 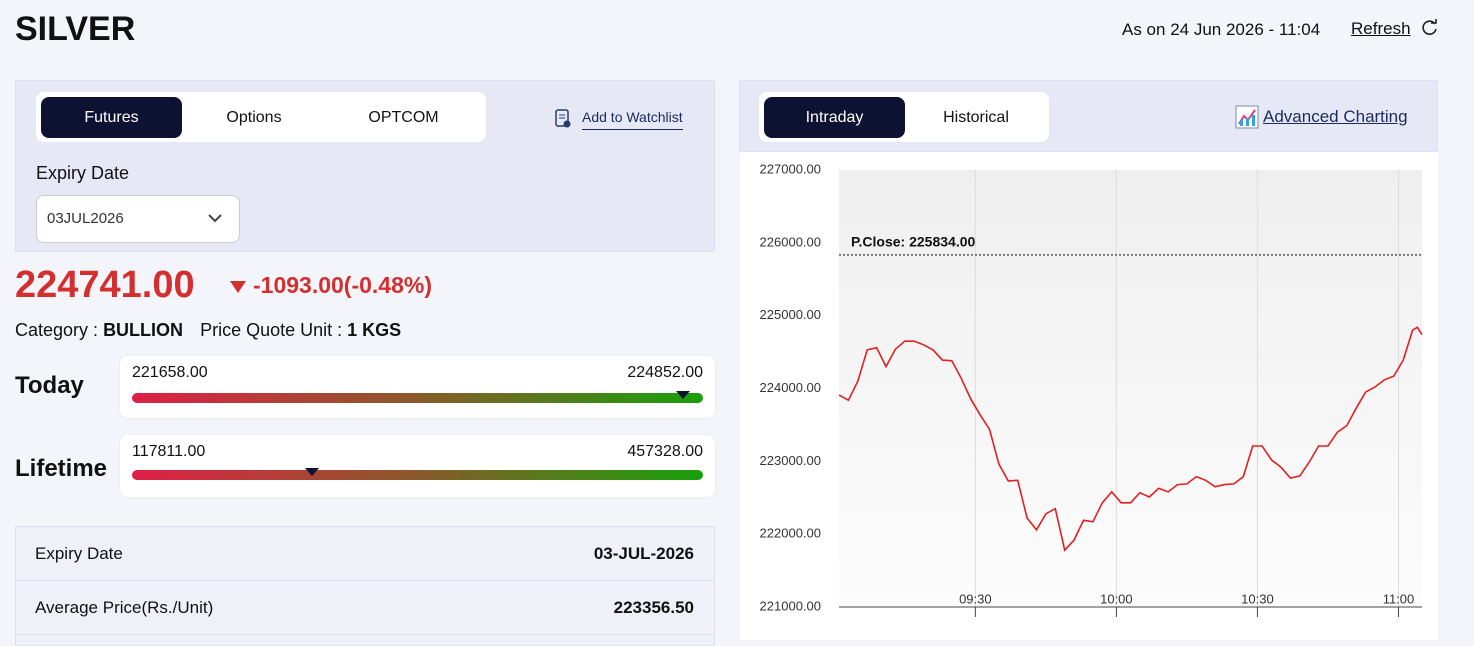 What do you see at coordinates (403, 117) in the screenshot?
I see `tab: OPTCOM` at bounding box center [403, 117].